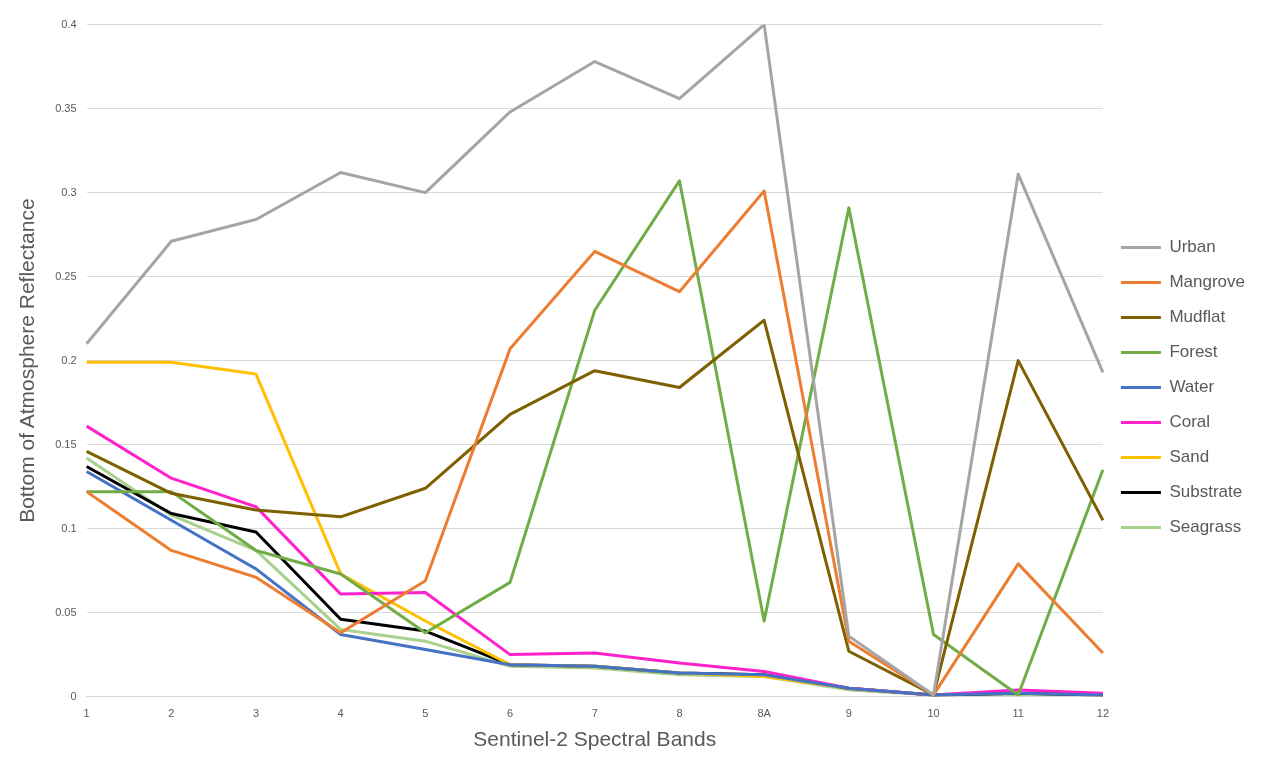 This screenshot has width=1273, height=765. What do you see at coordinates (1206, 492) in the screenshot?
I see `legend-label: Substrate` at bounding box center [1206, 492].